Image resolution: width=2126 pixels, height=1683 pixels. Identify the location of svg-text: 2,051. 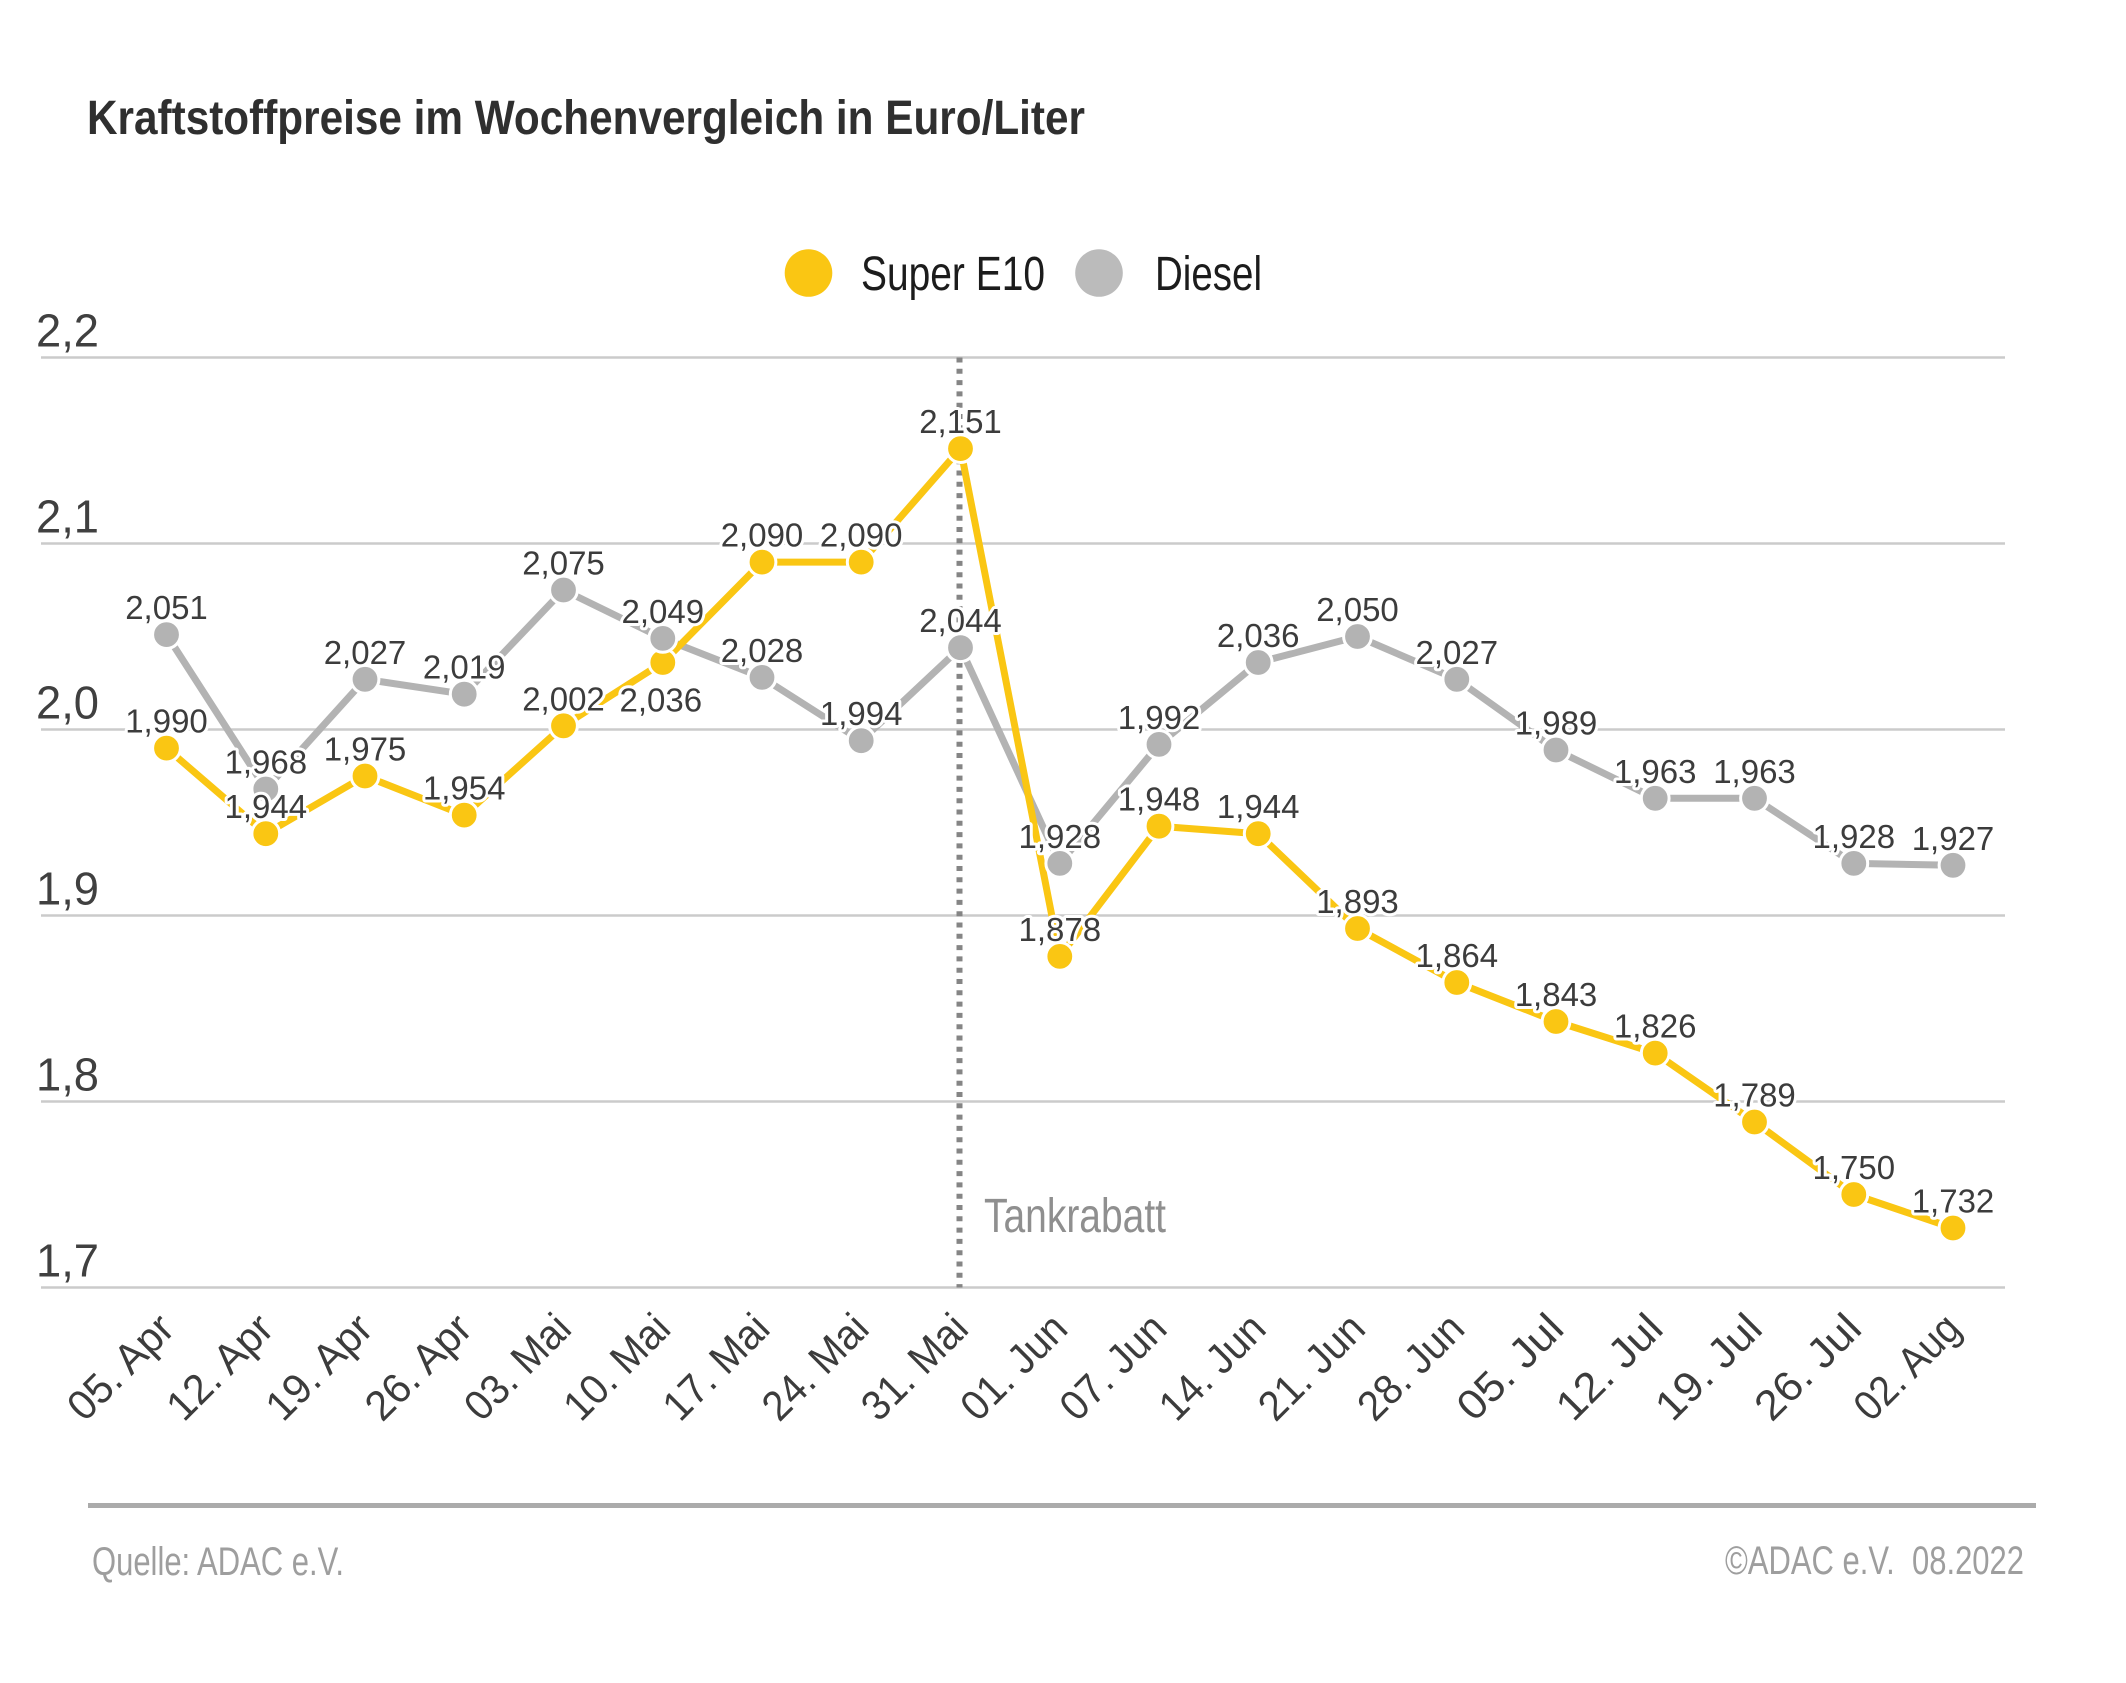
(166, 607).